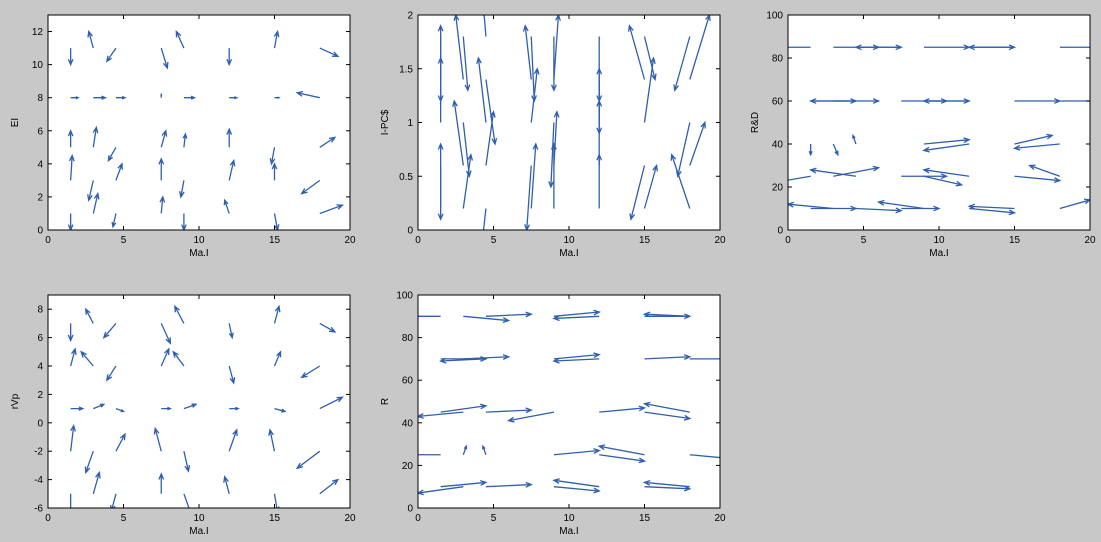 This screenshot has width=1101, height=542. What do you see at coordinates (406, 69) in the screenshot?
I see `y-tick-label: 1.5` at bounding box center [406, 69].